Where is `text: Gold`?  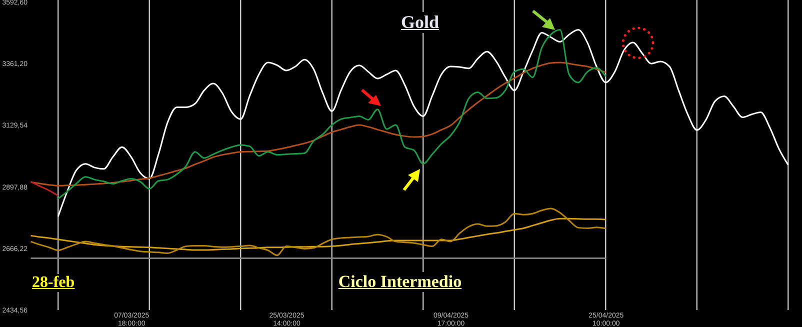
text: Gold is located at coordinates (420, 22).